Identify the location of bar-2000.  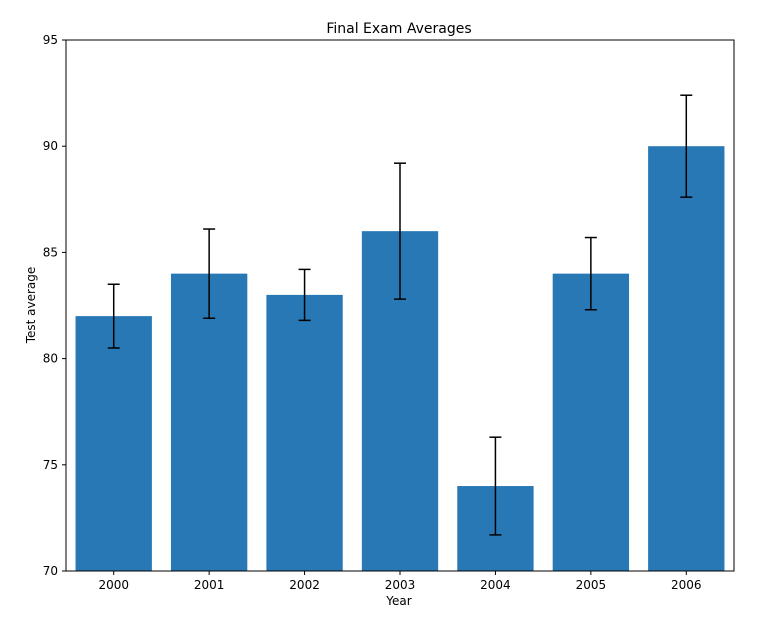
(113, 443).